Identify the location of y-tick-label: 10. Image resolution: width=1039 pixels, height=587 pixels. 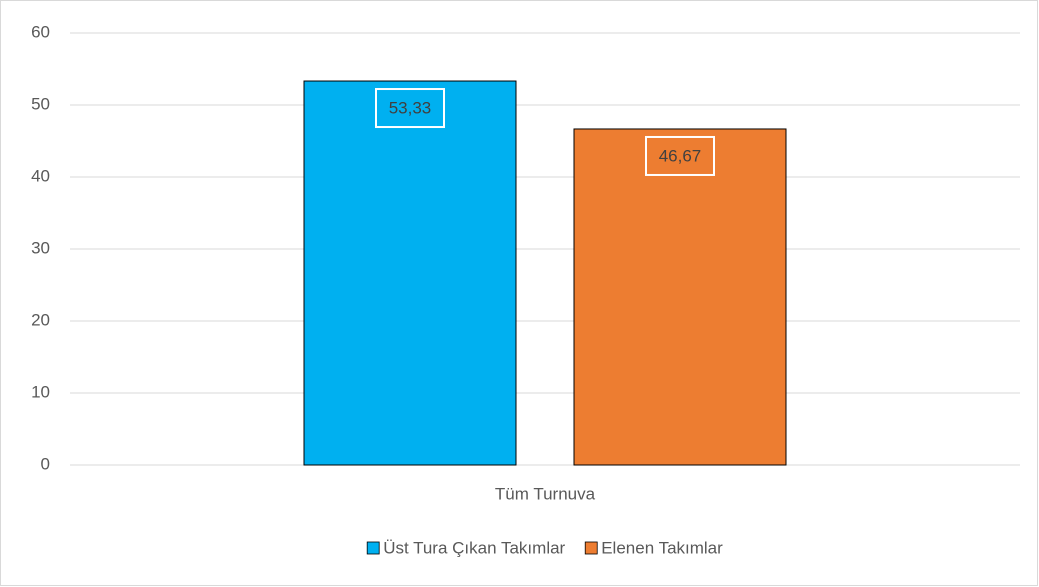
(40, 391).